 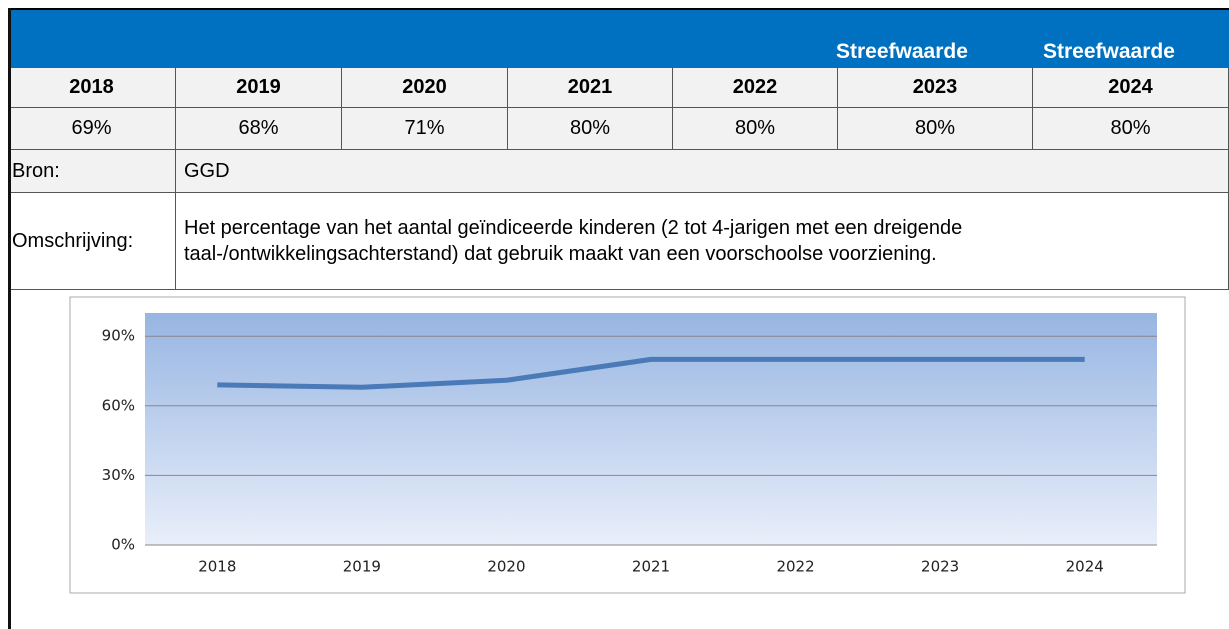 What do you see at coordinates (123, 545) in the screenshot?
I see `y-tick-label: 0%` at bounding box center [123, 545].